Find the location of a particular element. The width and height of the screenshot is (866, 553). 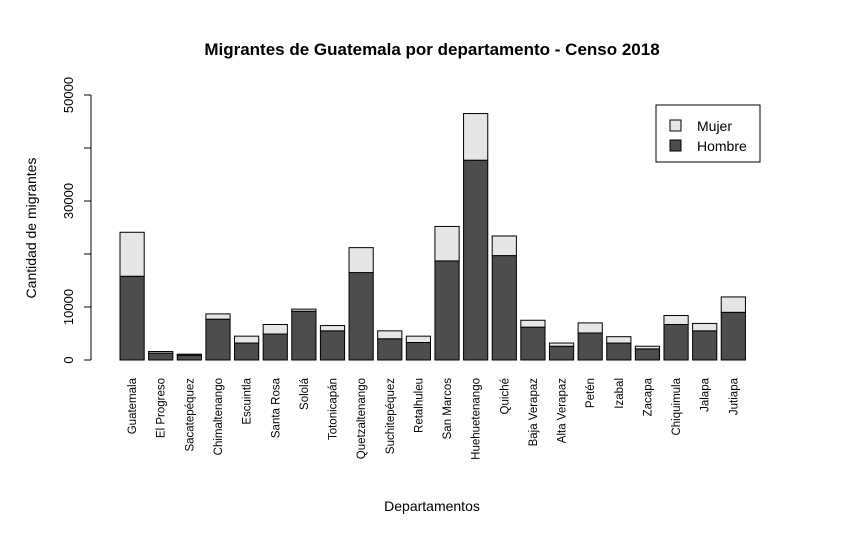

y-tick-label: 0 is located at coordinates (68, 359).